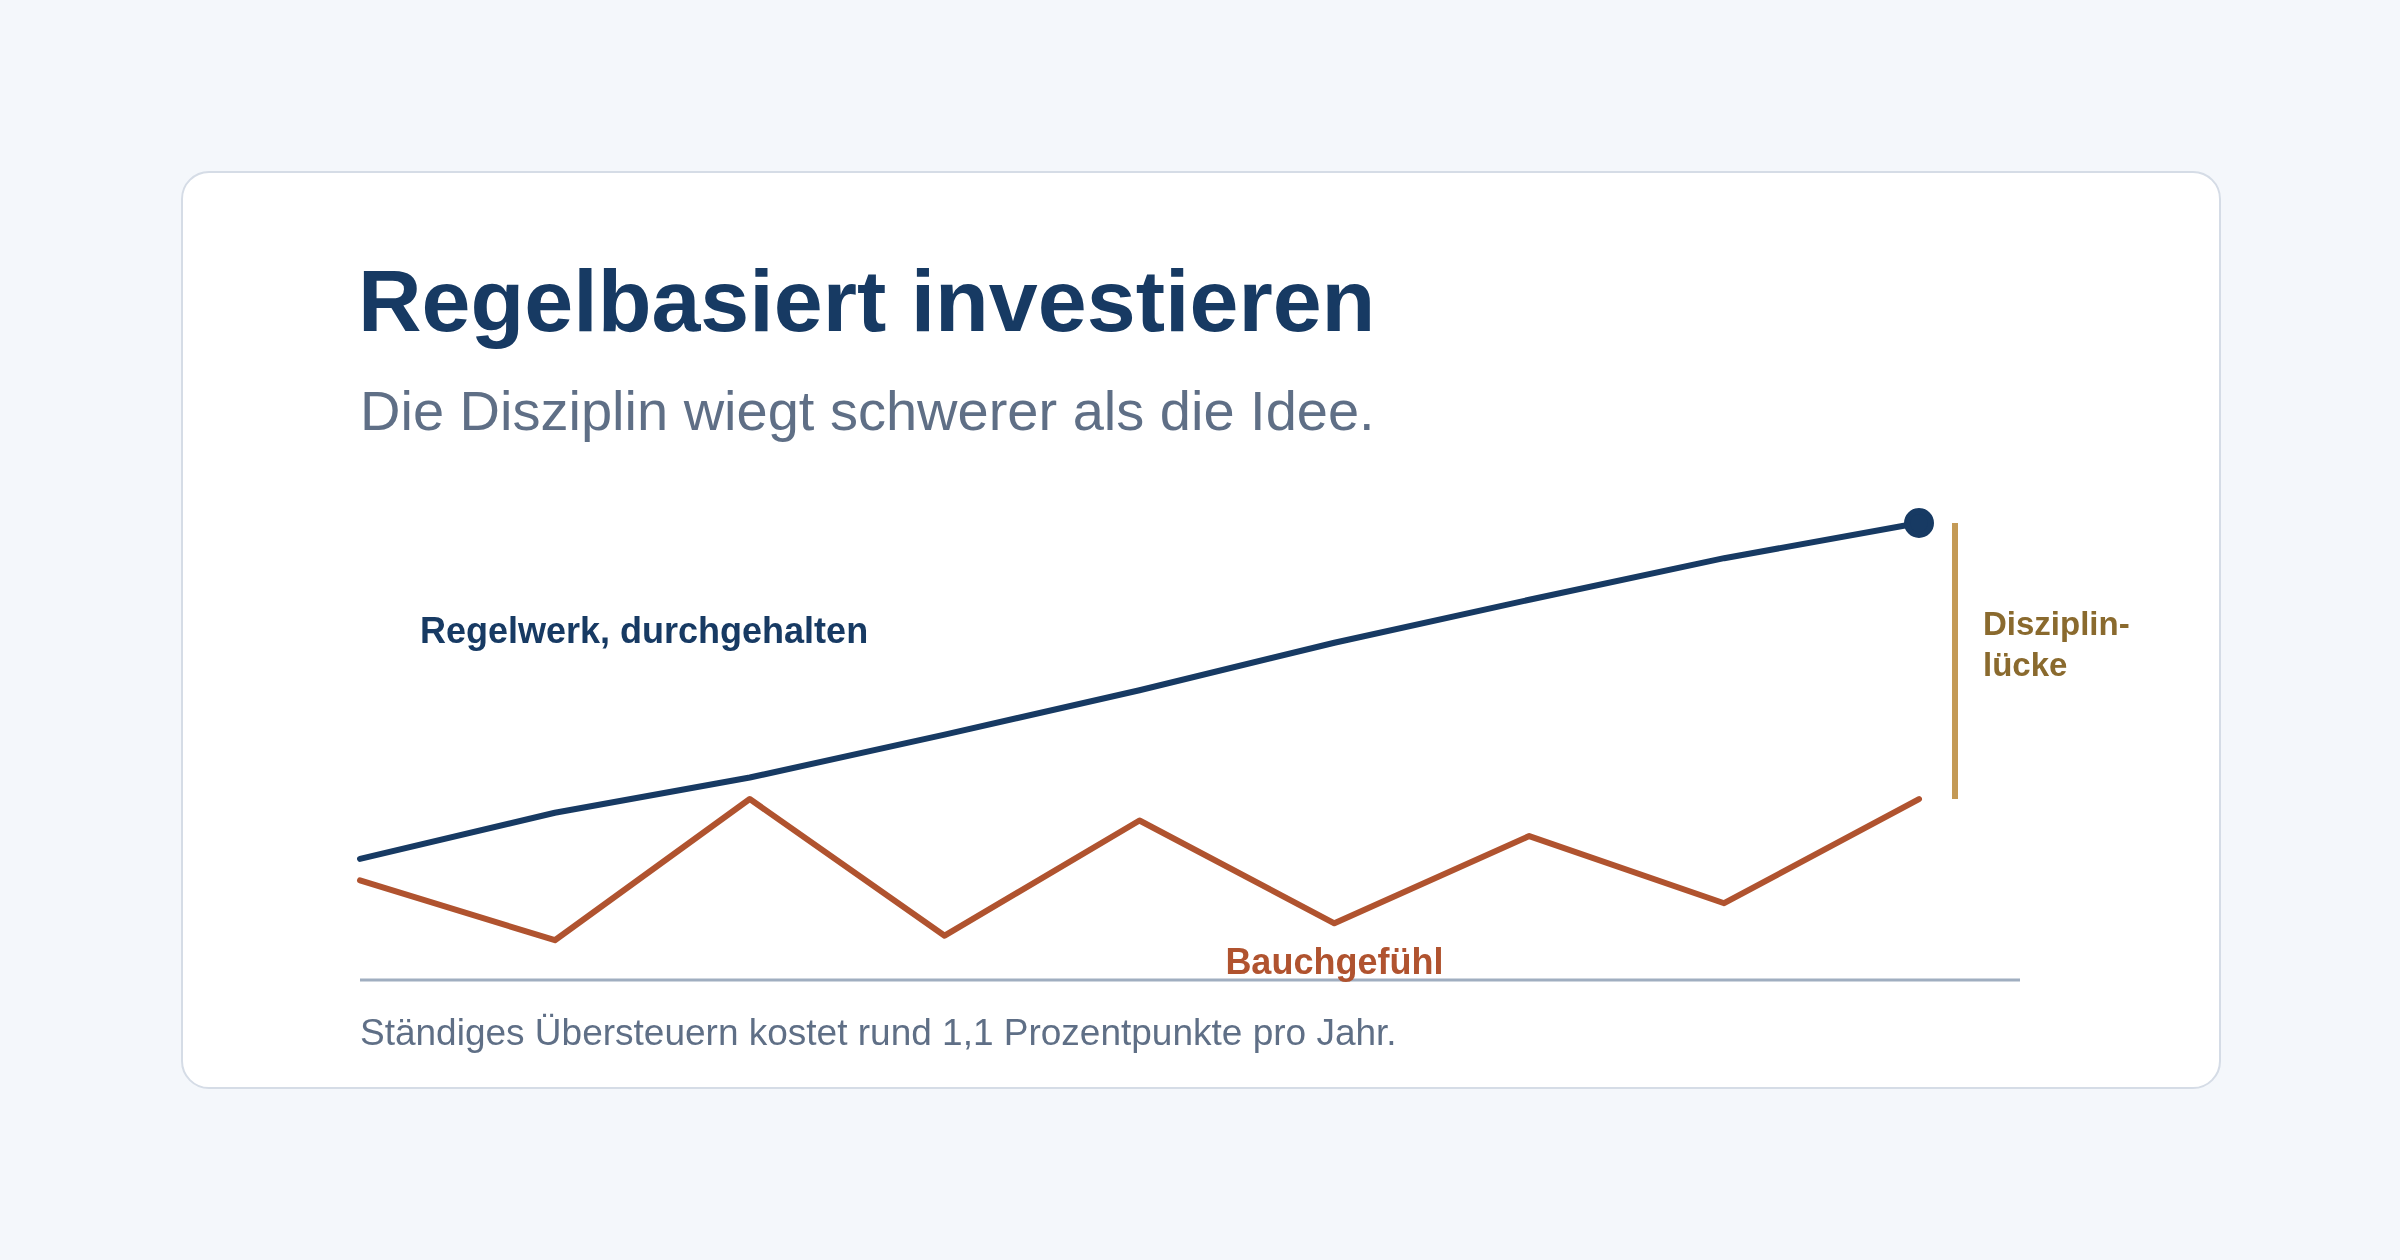  What do you see at coordinates (867, 301) in the screenshot?
I see `chart-title: Regelbasiert investieren` at bounding box center [867, 301].